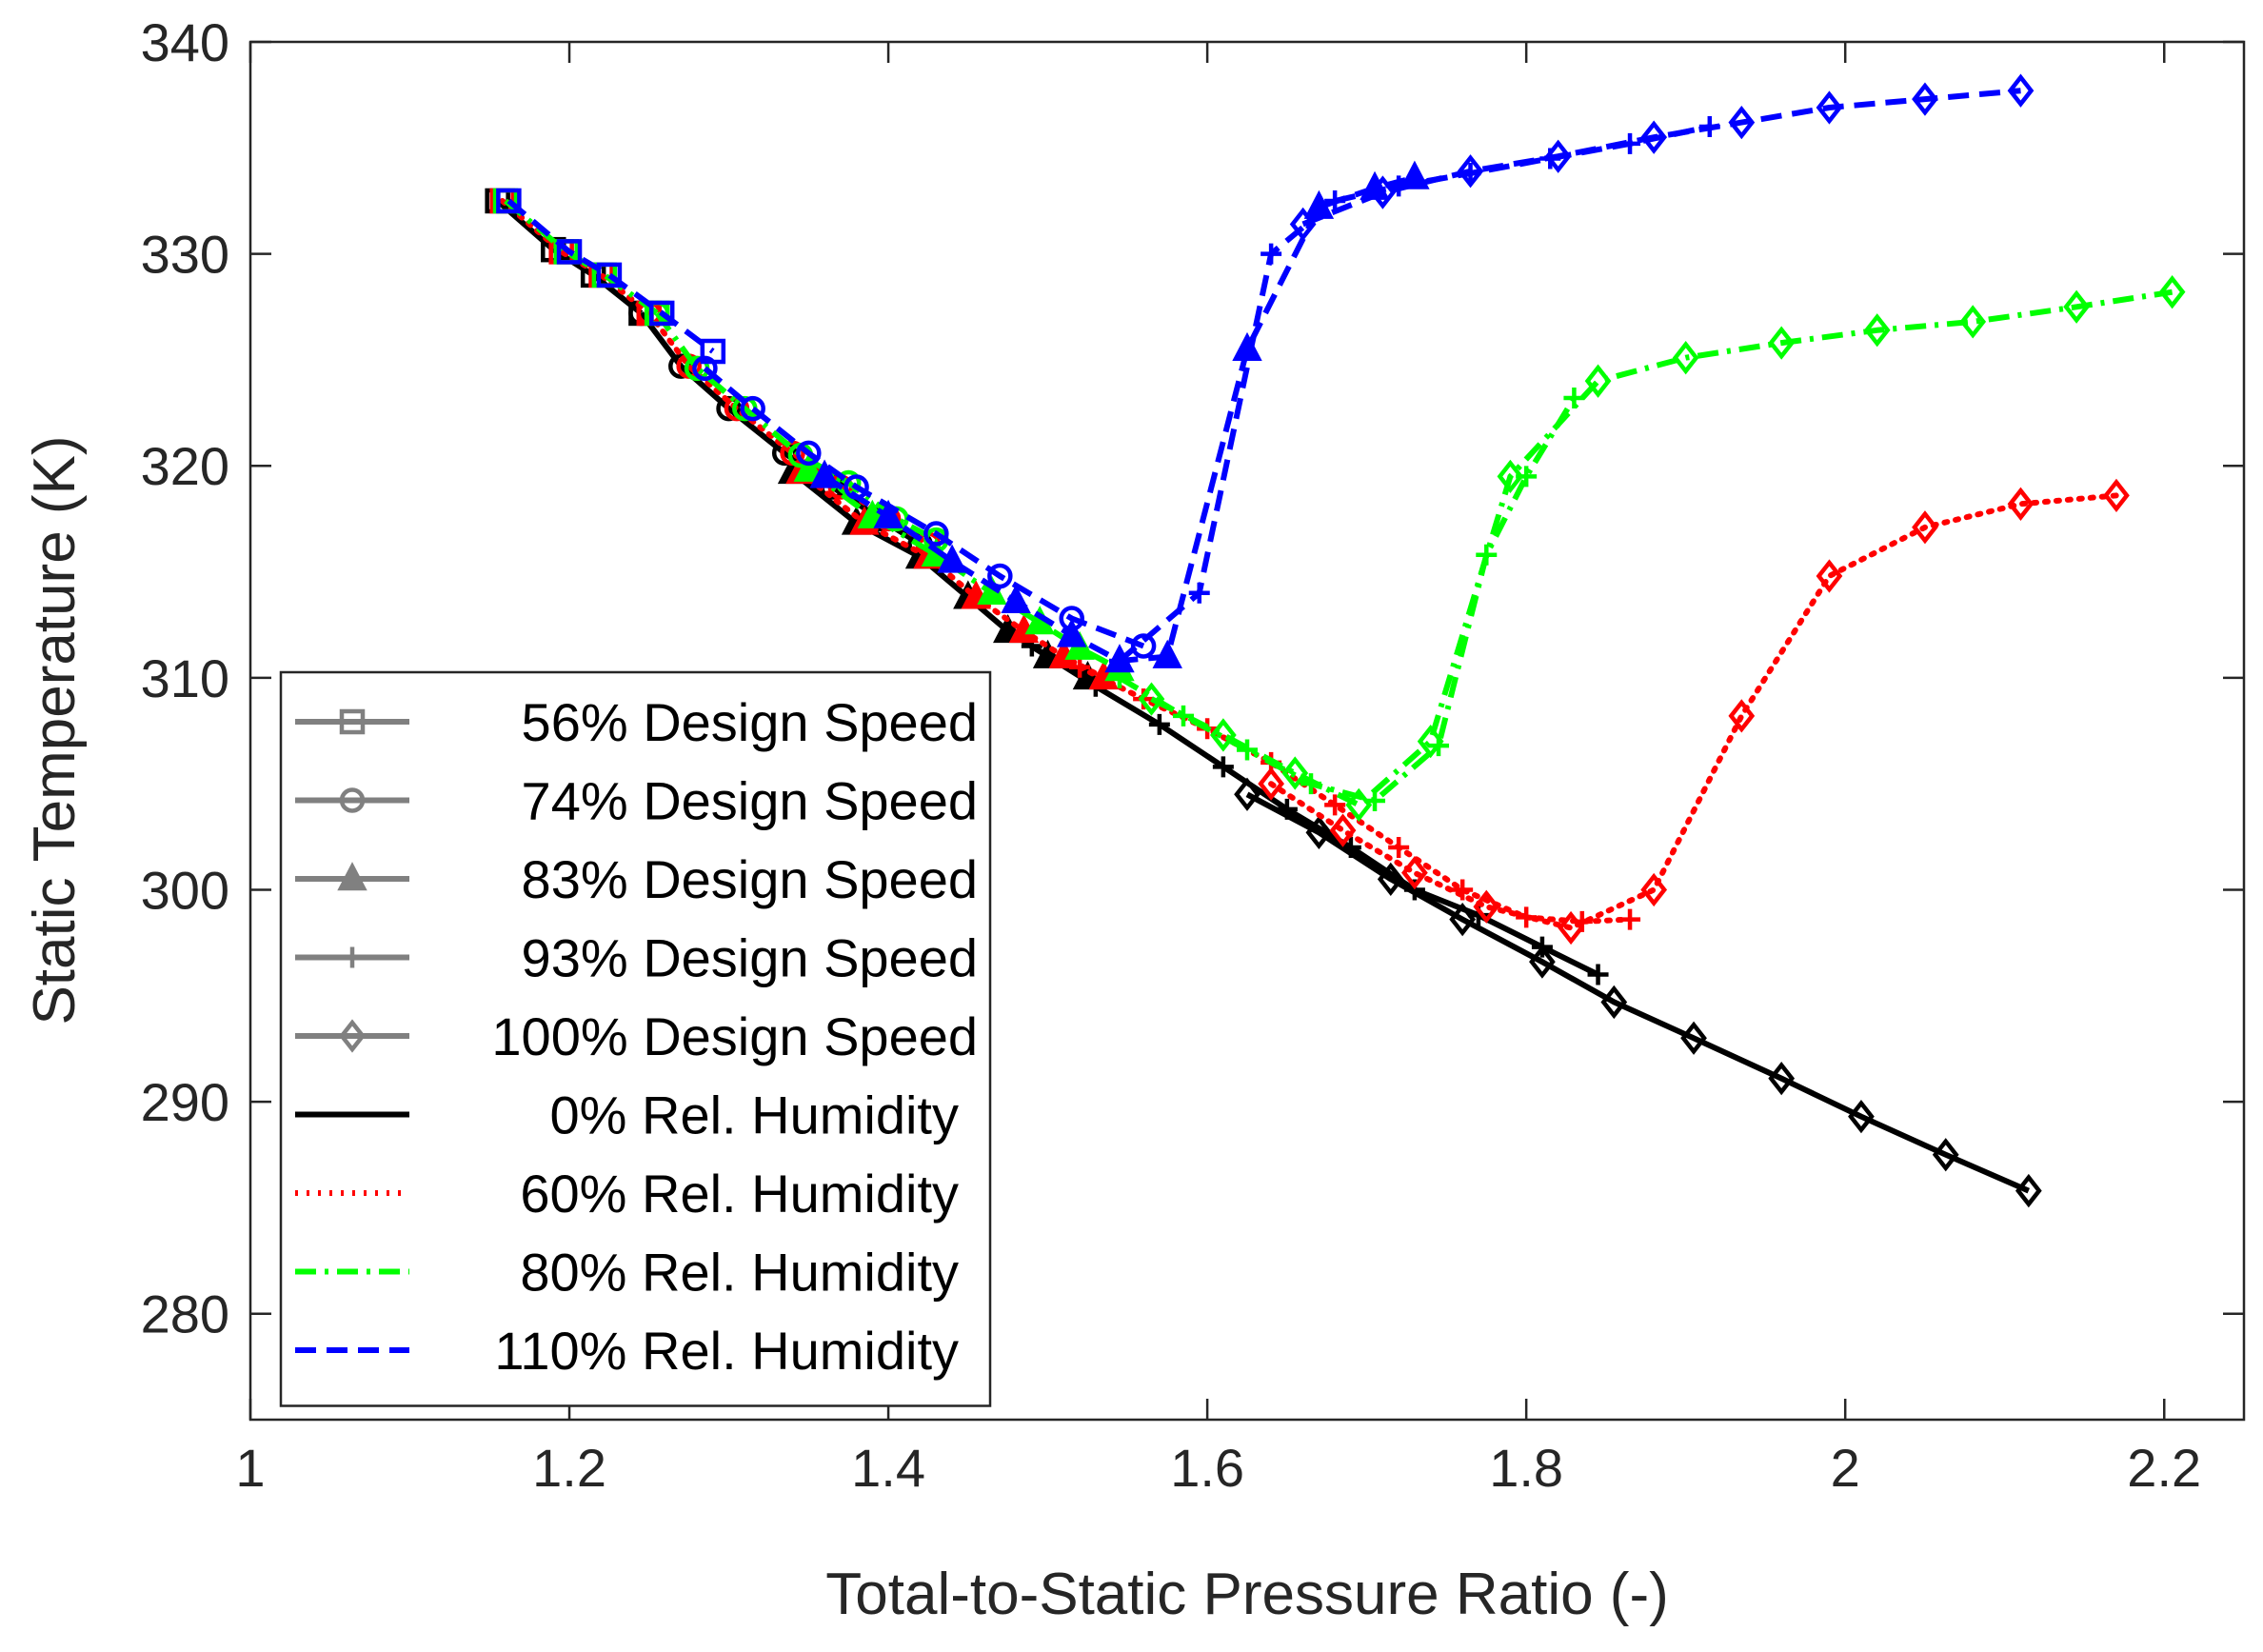 This screenshot has width=2263, height=1652. I want to click on x-tick-label: 1.2, so click(569, 1468).